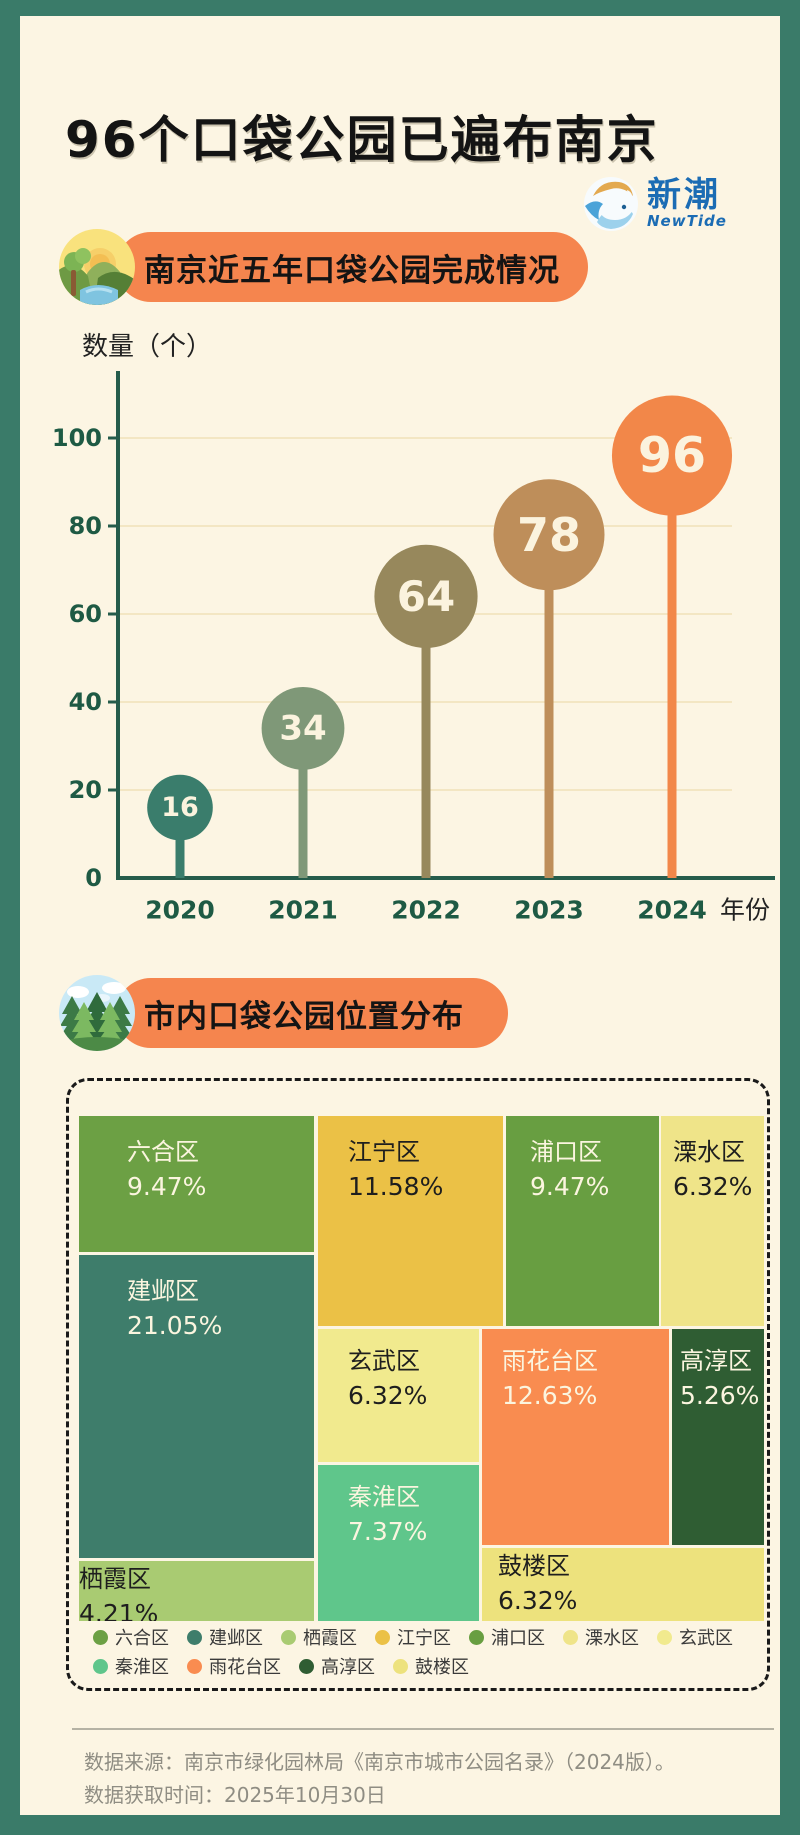  What do you see at coordinates (582, 1221) in the screenshot?
I see `treemap-cell: 浦口区 9.47%` at bounding box center [582, 1221].